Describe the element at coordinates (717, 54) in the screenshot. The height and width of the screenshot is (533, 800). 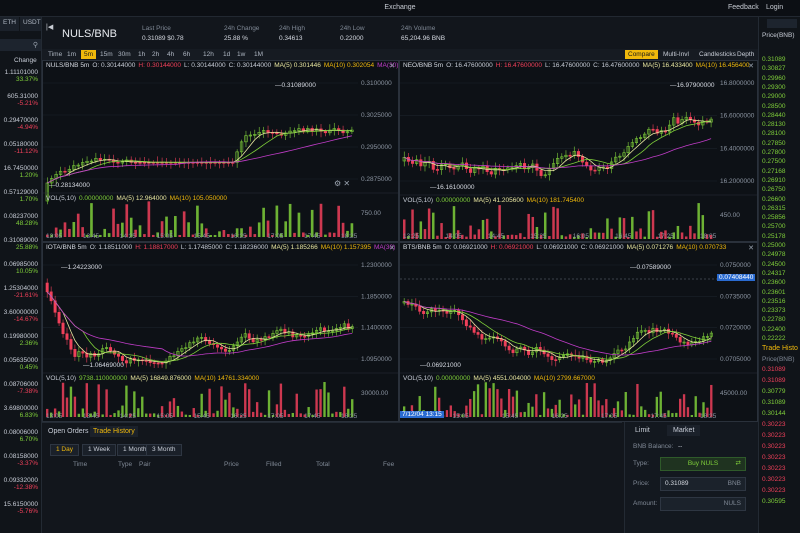
I see `toolbar-candlesticks-button: Candlesticks` at that location.